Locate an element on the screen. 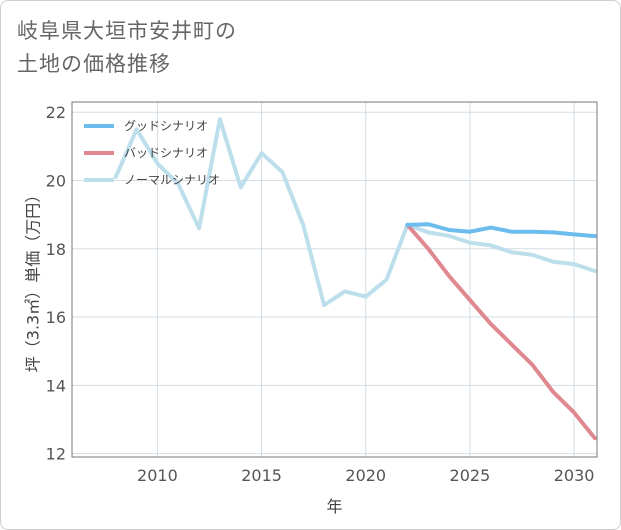 Image resolution: width=621 pixels, height=530 pixels. legend-label: ノーマルシナリオ is located at coordinates (172, 180).